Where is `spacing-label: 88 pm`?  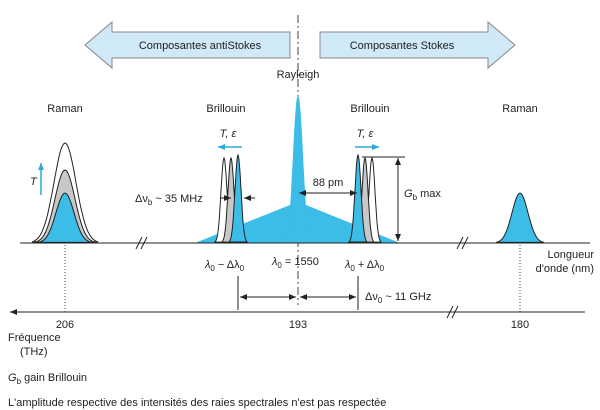 spacing-label: 88 pm is located at coordinates (328, 183).